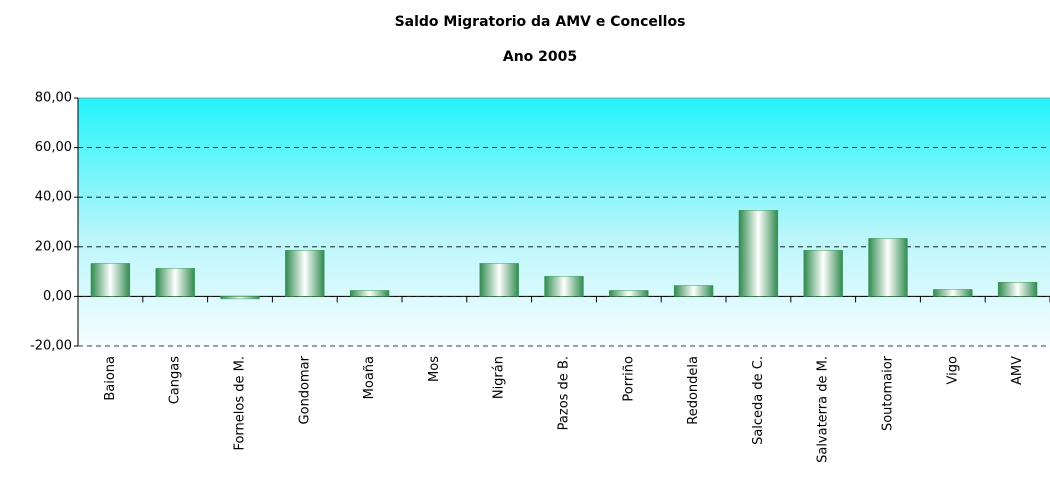  Describe the element at coordinates (53, 98) in the screenshot. I see `y-tick-label: 80,00` at that location.